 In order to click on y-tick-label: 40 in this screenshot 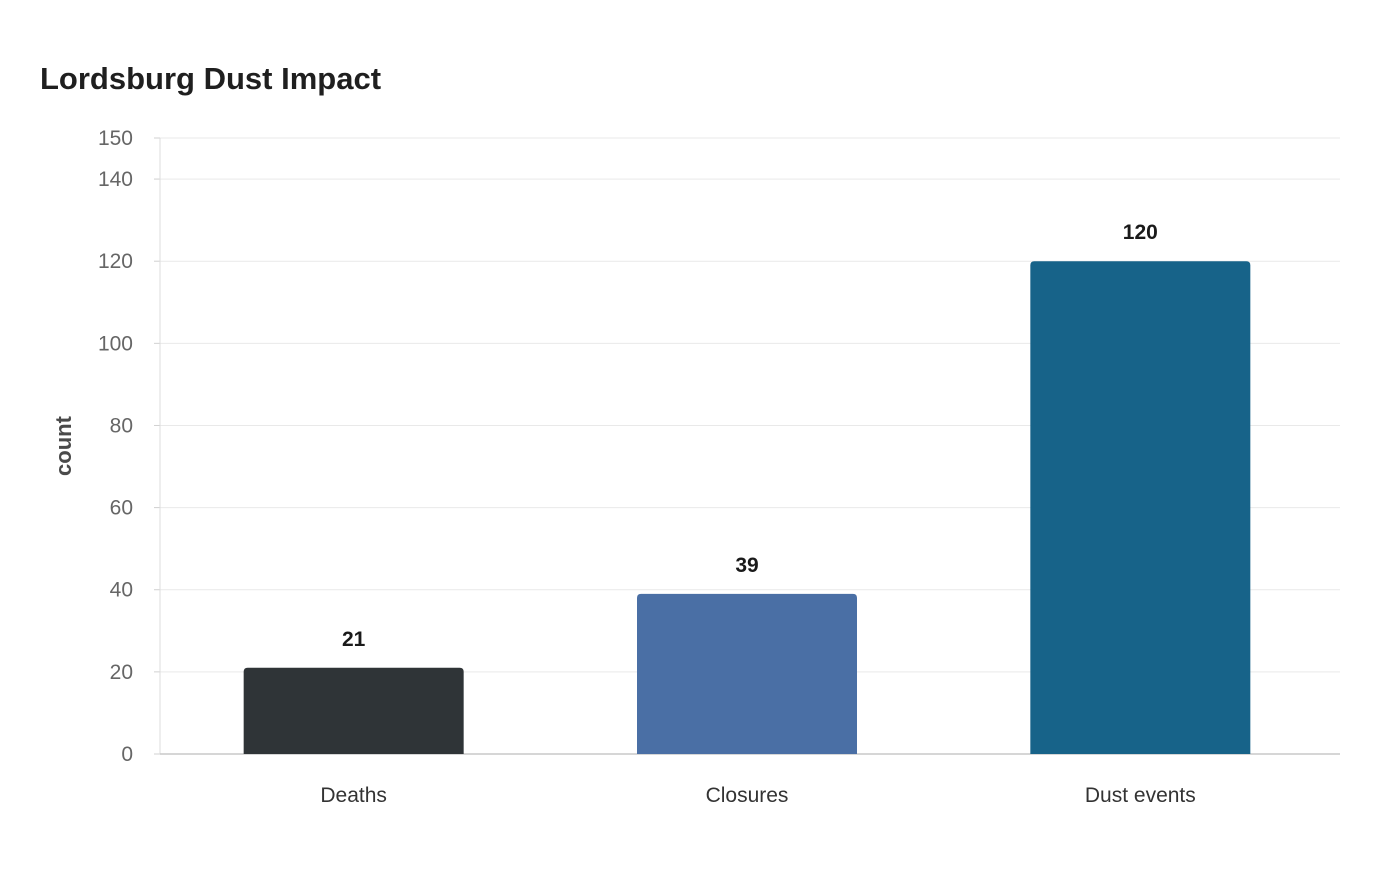, I will do `click(121, 590)`.